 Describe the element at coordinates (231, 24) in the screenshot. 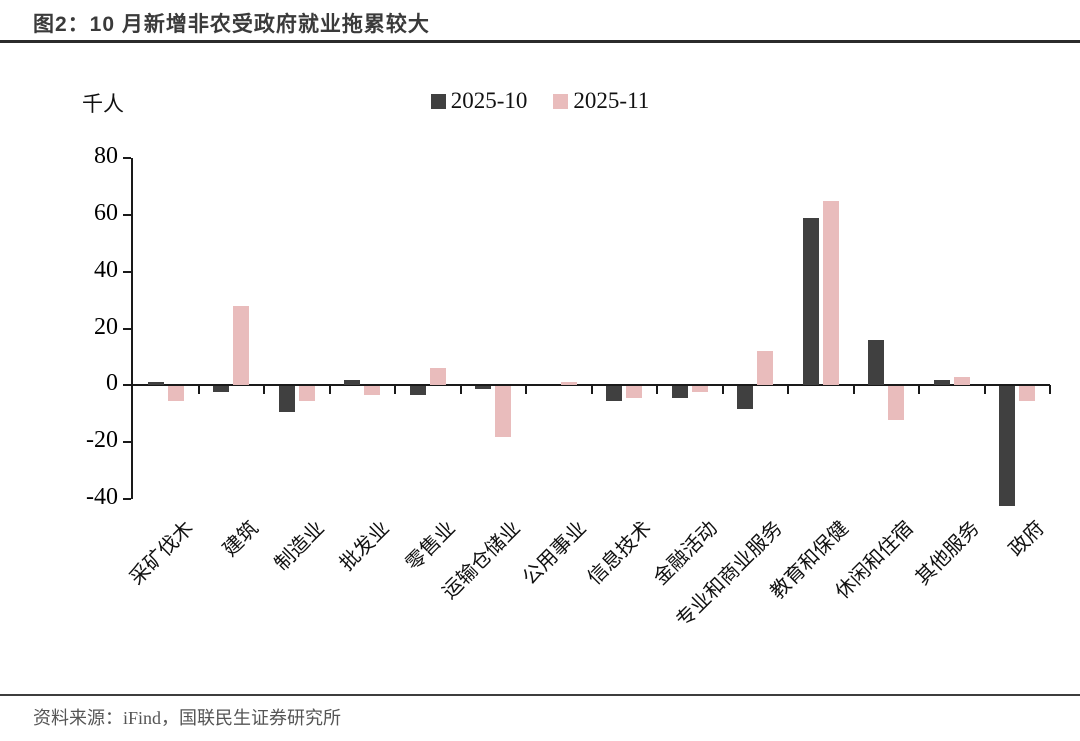

I see `figure-title: 图2：10 月新增非农受政府就业拖累较大` at that location.